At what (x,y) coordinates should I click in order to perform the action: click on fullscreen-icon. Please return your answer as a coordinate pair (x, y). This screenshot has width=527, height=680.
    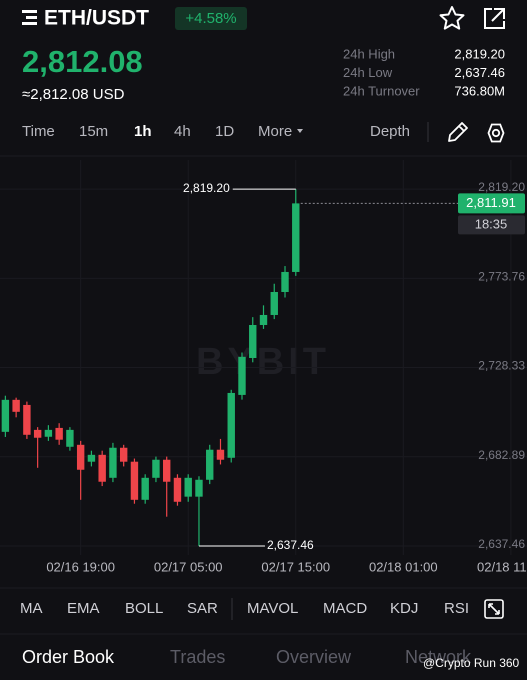
    Looking at the image, I should click on (494, 609).